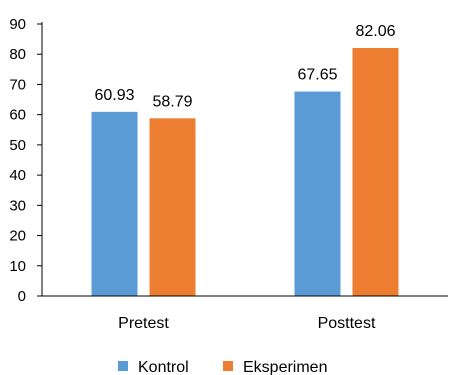 The height and width of the screenshot is (375, 450). Describe the element at coordinates (222, 367) in the screenshot. I see `legend: Kontrol Eksperimen` at that location.